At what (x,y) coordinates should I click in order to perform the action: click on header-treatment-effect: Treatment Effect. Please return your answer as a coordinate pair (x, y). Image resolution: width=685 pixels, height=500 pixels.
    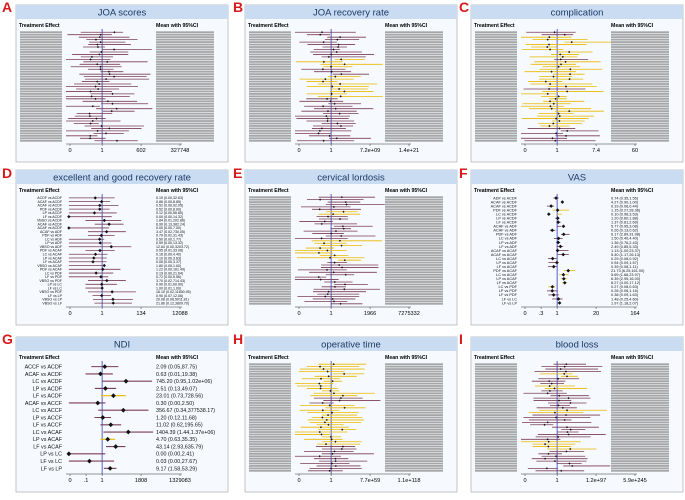
    Looking at the image, I should click on (39, 358).